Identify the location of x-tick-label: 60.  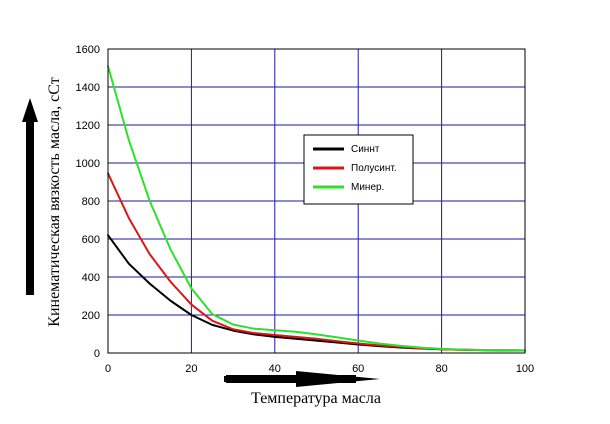
(358, 369).